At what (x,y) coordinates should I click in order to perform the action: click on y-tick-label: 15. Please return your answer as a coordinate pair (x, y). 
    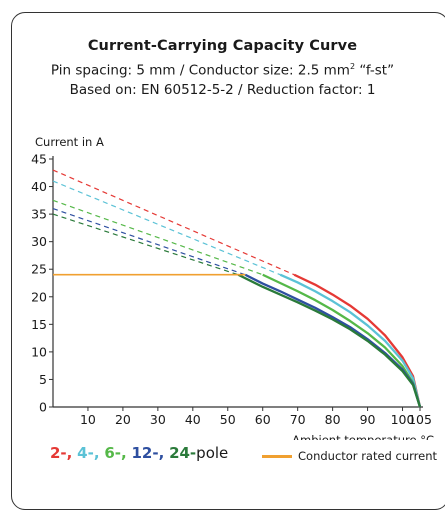
    Looking at the image, I should click on (39, 324).